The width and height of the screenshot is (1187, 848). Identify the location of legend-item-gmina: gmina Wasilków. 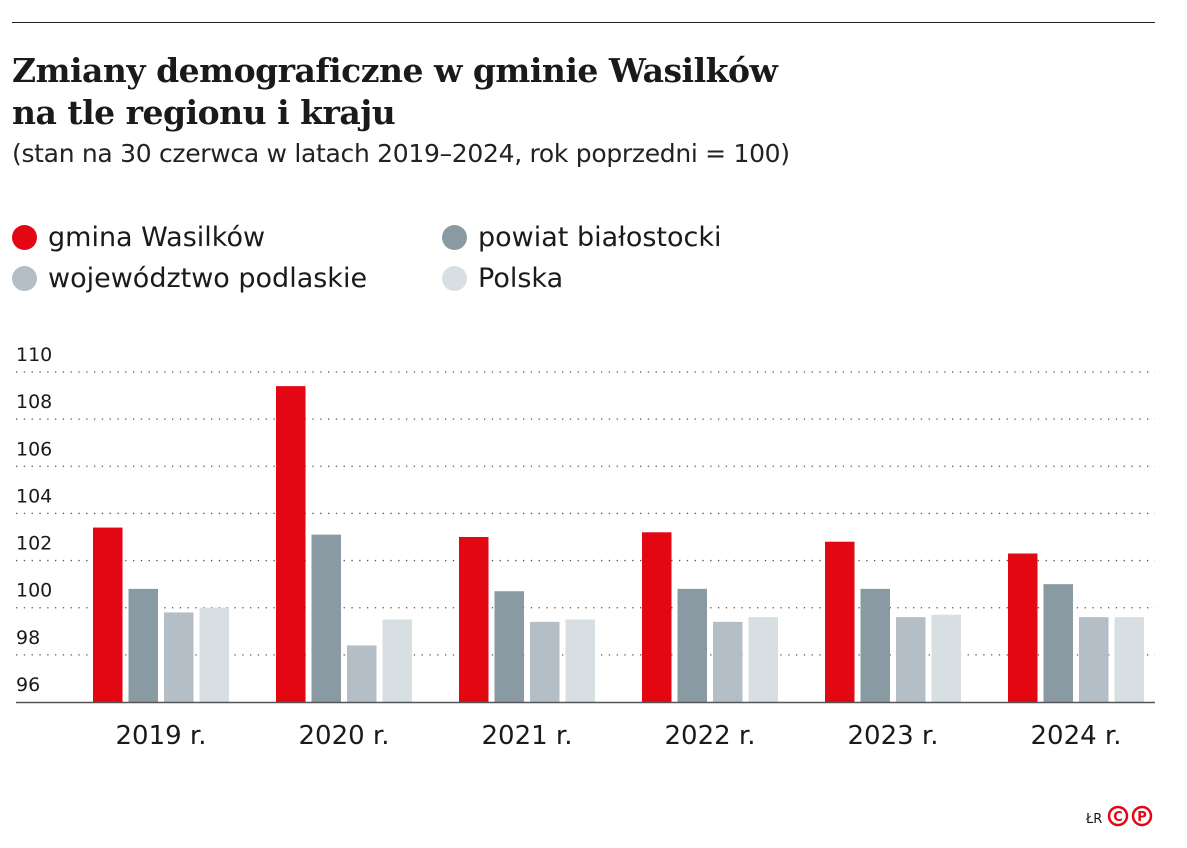
(138, 237).